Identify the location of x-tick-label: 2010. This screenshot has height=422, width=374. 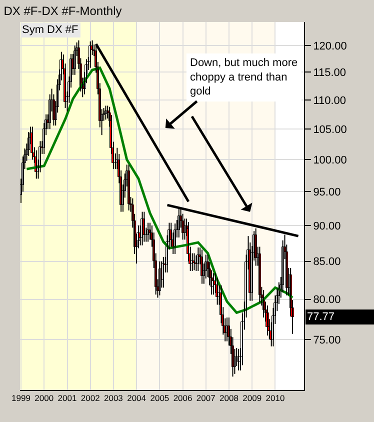
(275, 398).